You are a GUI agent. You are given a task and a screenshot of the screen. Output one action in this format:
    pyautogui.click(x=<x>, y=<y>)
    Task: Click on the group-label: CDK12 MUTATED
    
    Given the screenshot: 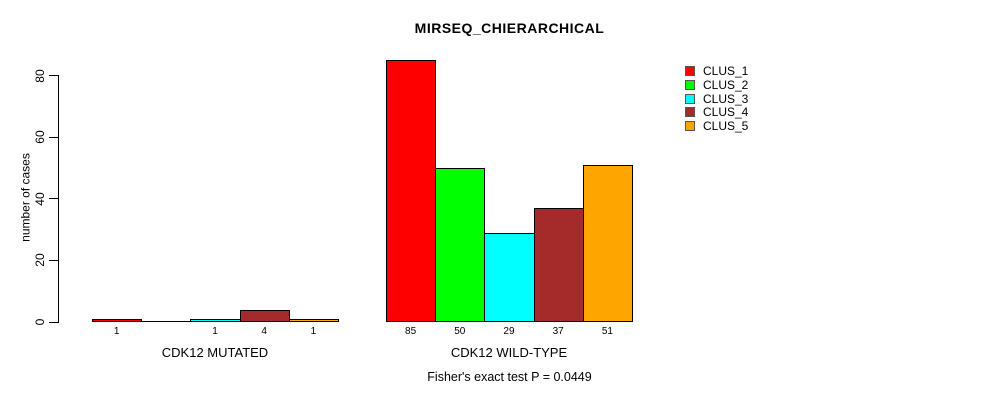 What is the action you would take?
    pyautogui.click(x=215, y=352)
    